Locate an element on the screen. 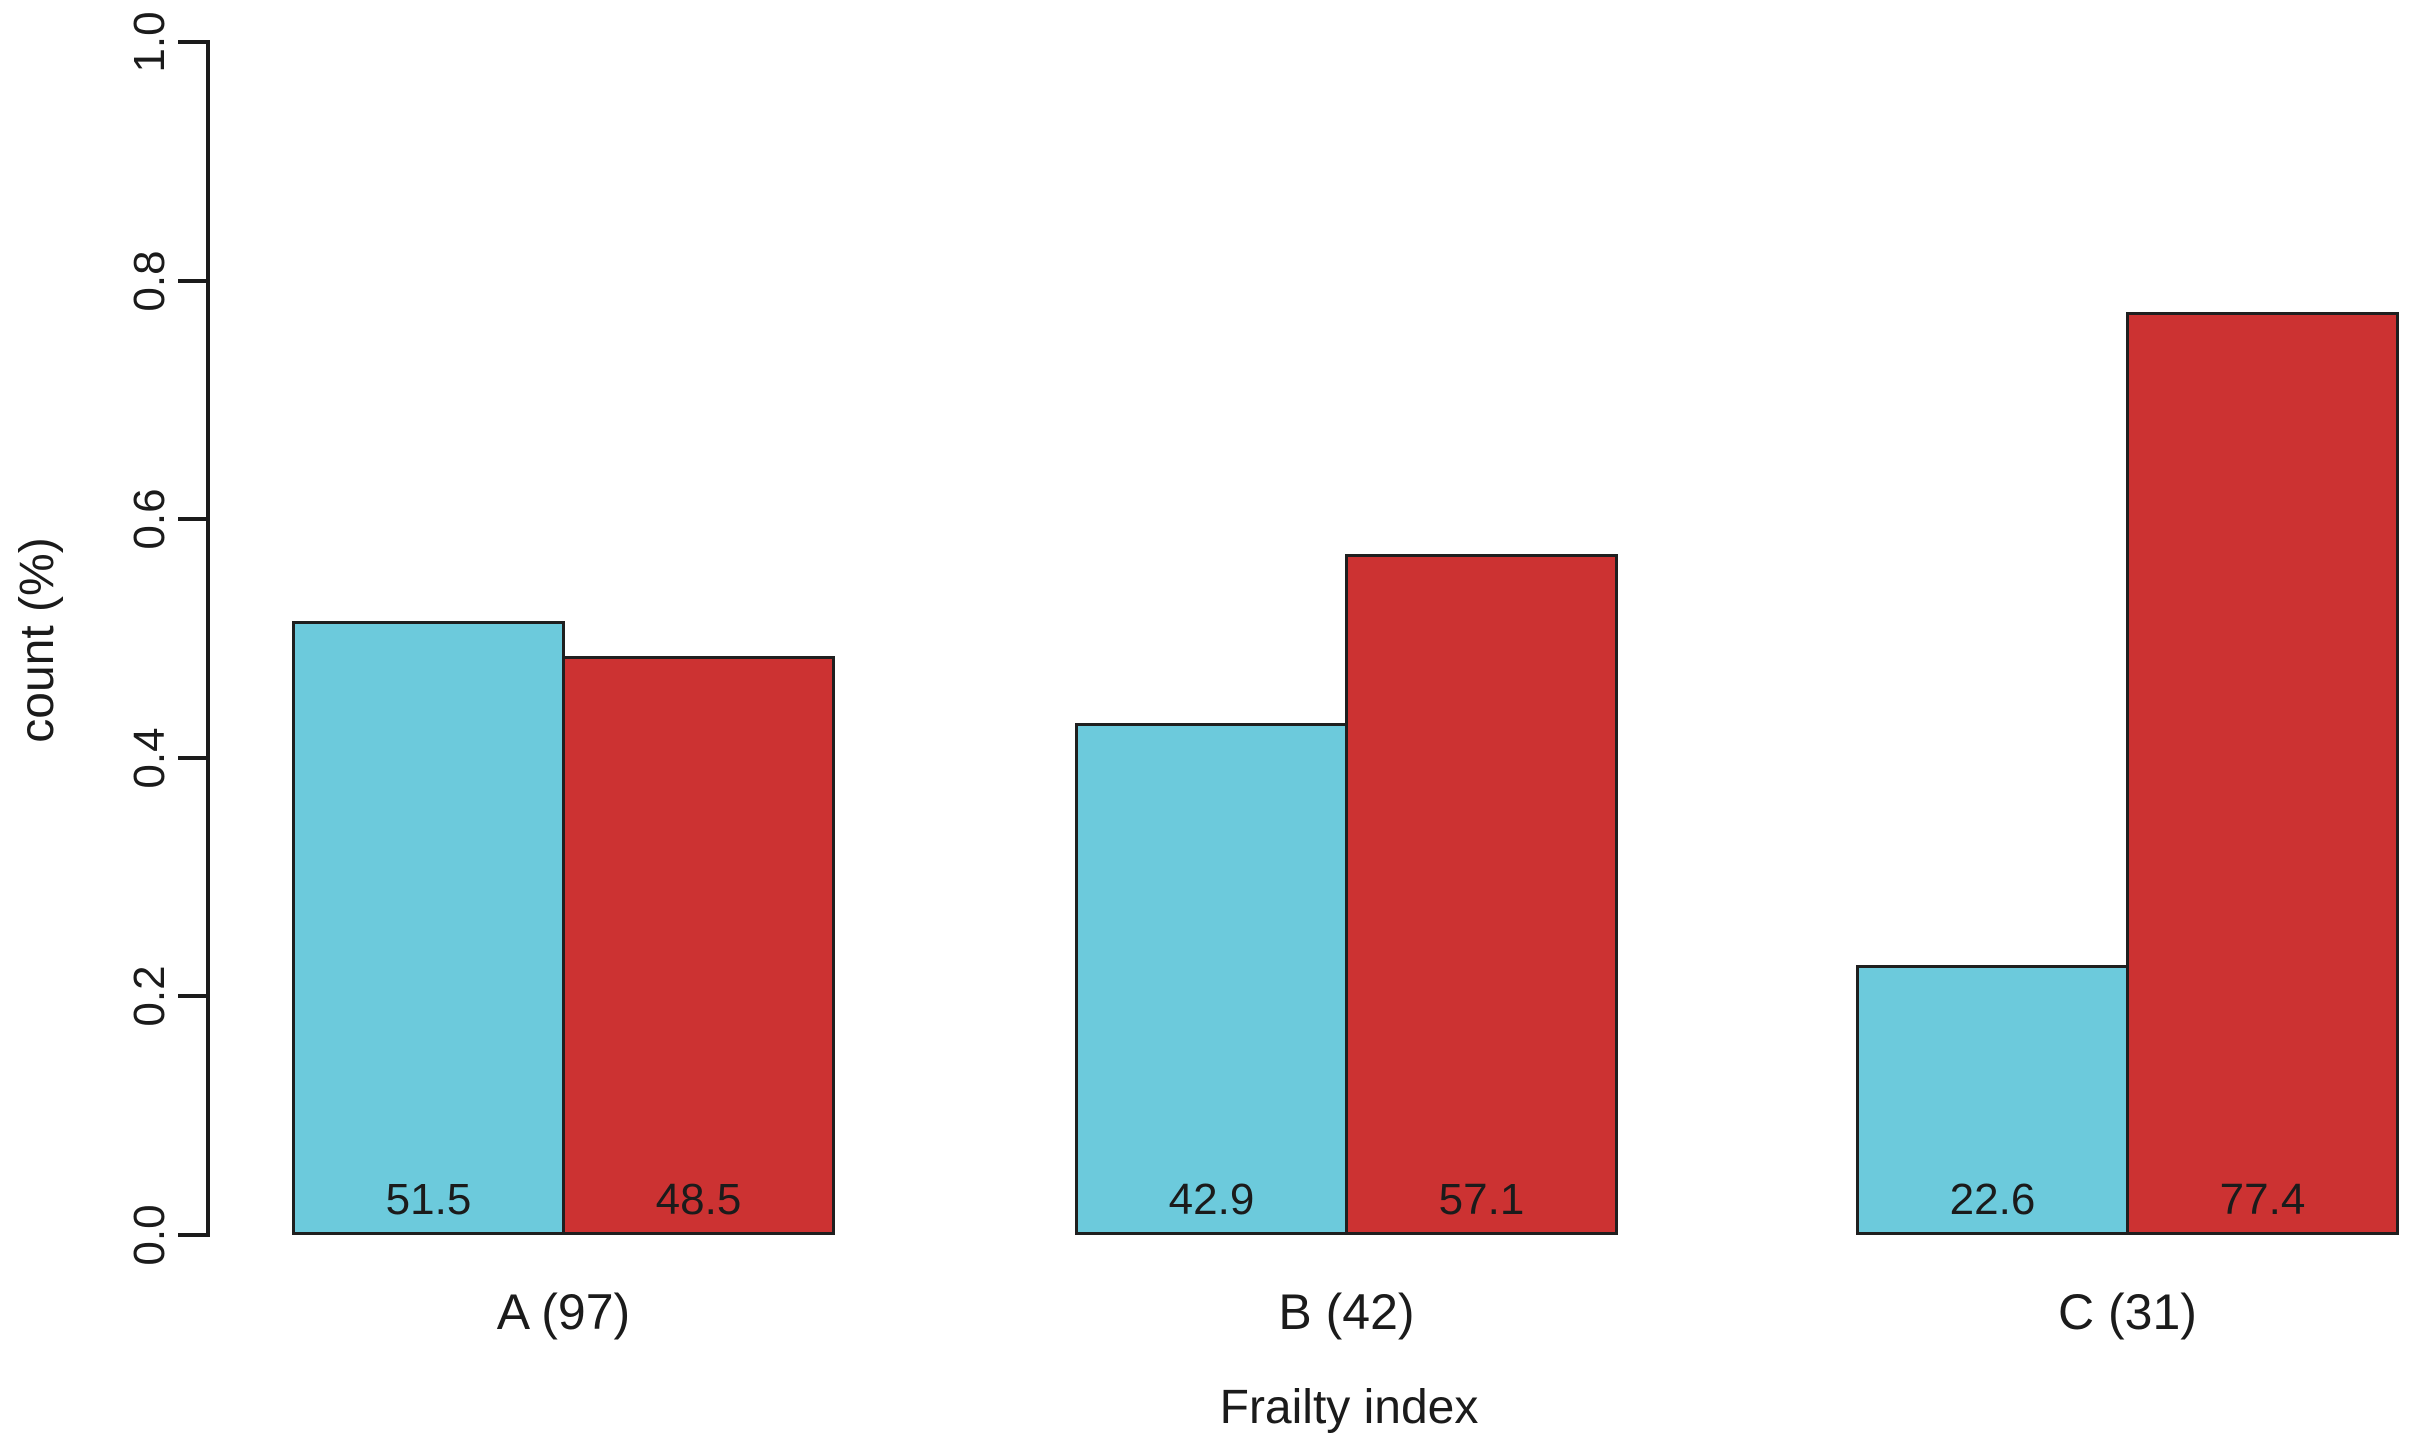 The image size is (2420, 1446). bar-value-label: 48.5 is located at coordinates (698, 1199).